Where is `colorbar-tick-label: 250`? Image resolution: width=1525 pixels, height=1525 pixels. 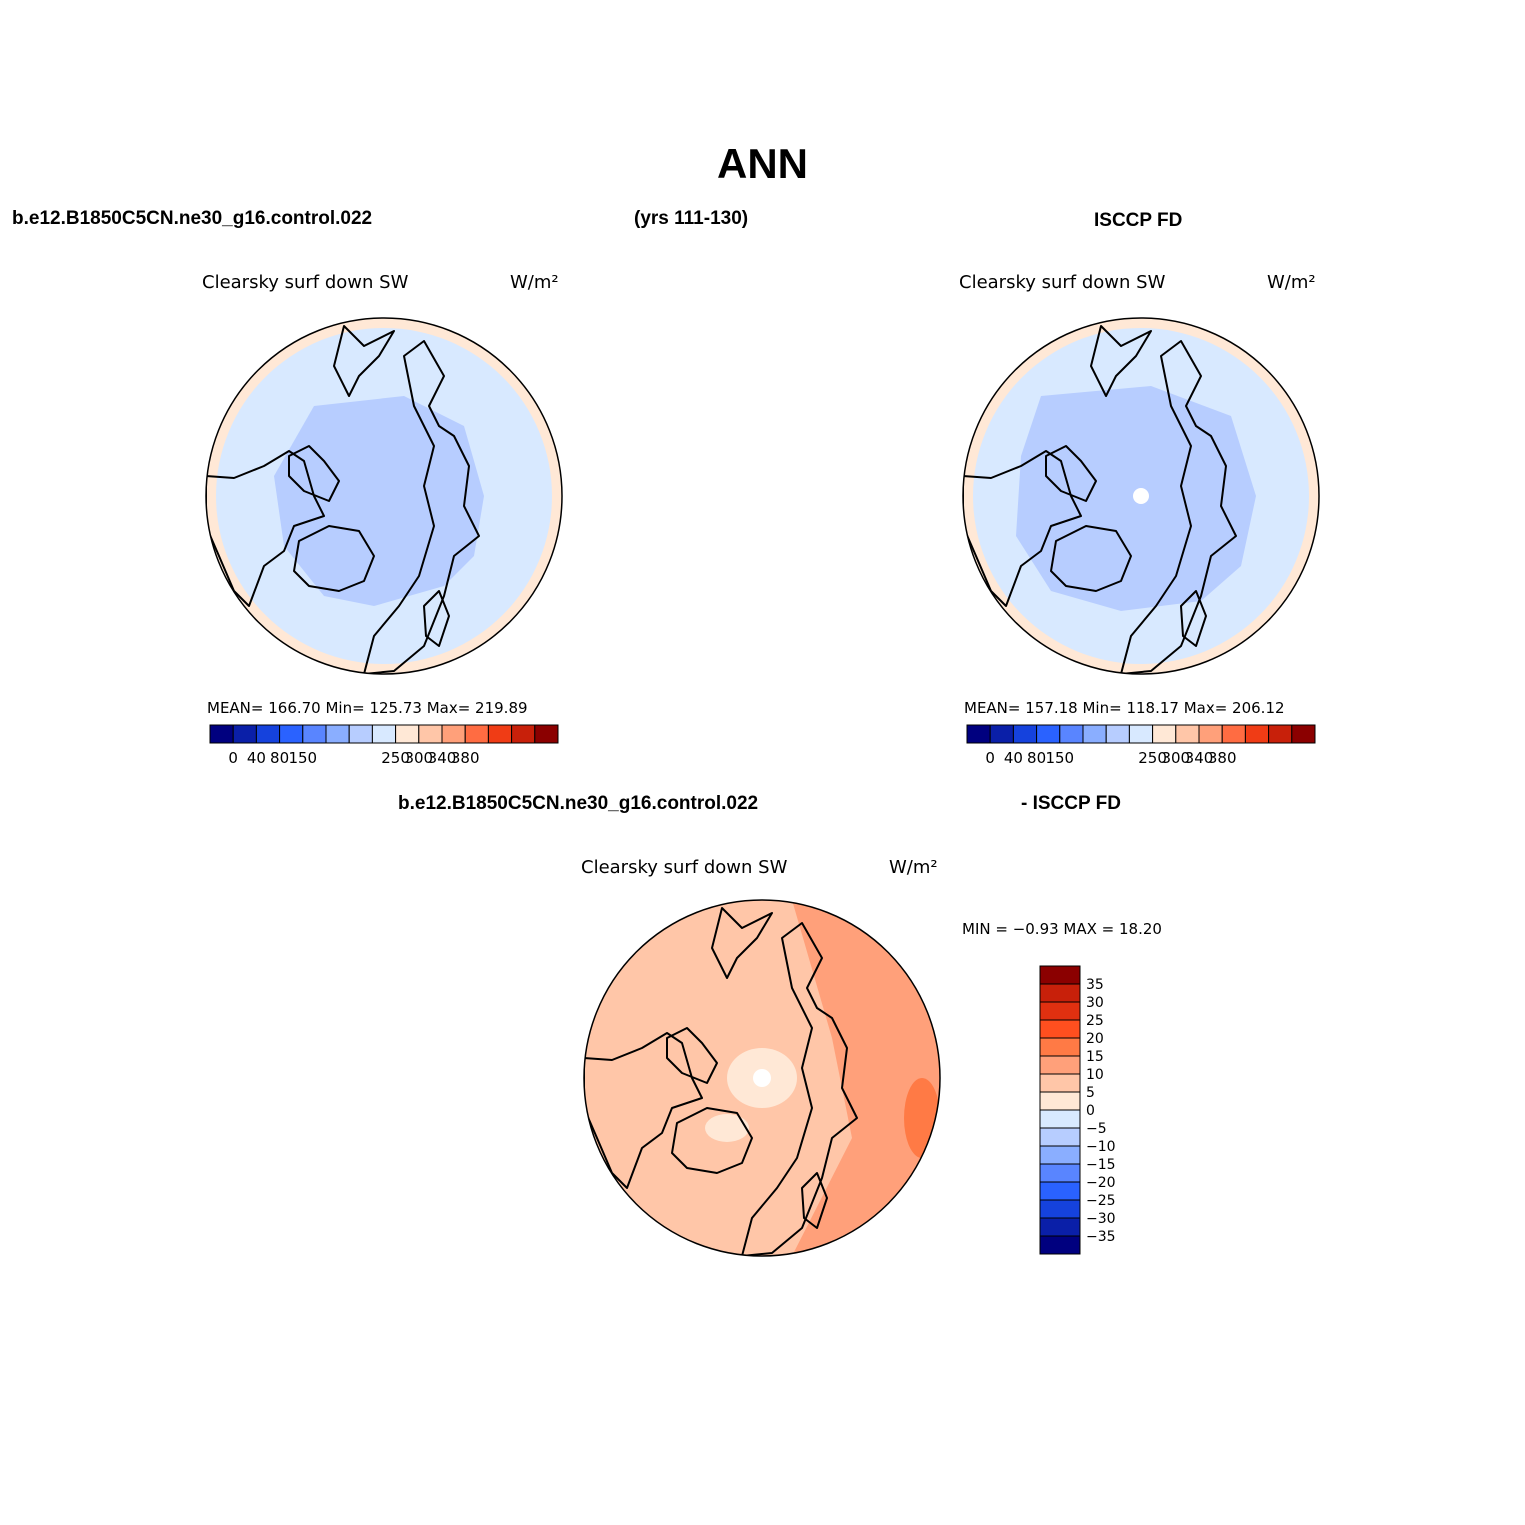
colorbar-tick-label: 250 is located at coordinates (1152, 758).